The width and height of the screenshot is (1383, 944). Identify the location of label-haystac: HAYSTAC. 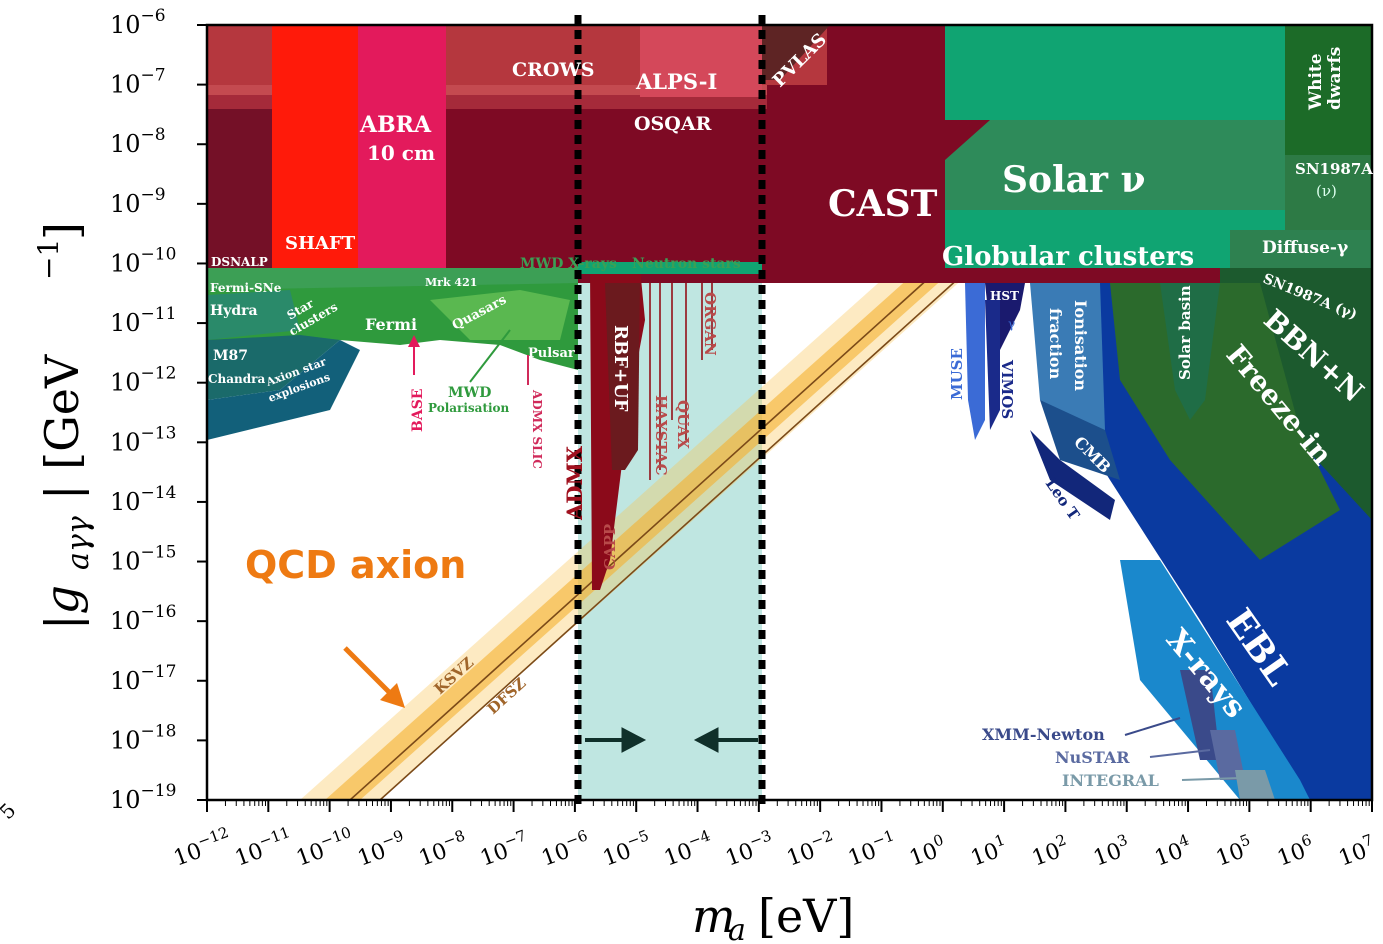
(661, 435).